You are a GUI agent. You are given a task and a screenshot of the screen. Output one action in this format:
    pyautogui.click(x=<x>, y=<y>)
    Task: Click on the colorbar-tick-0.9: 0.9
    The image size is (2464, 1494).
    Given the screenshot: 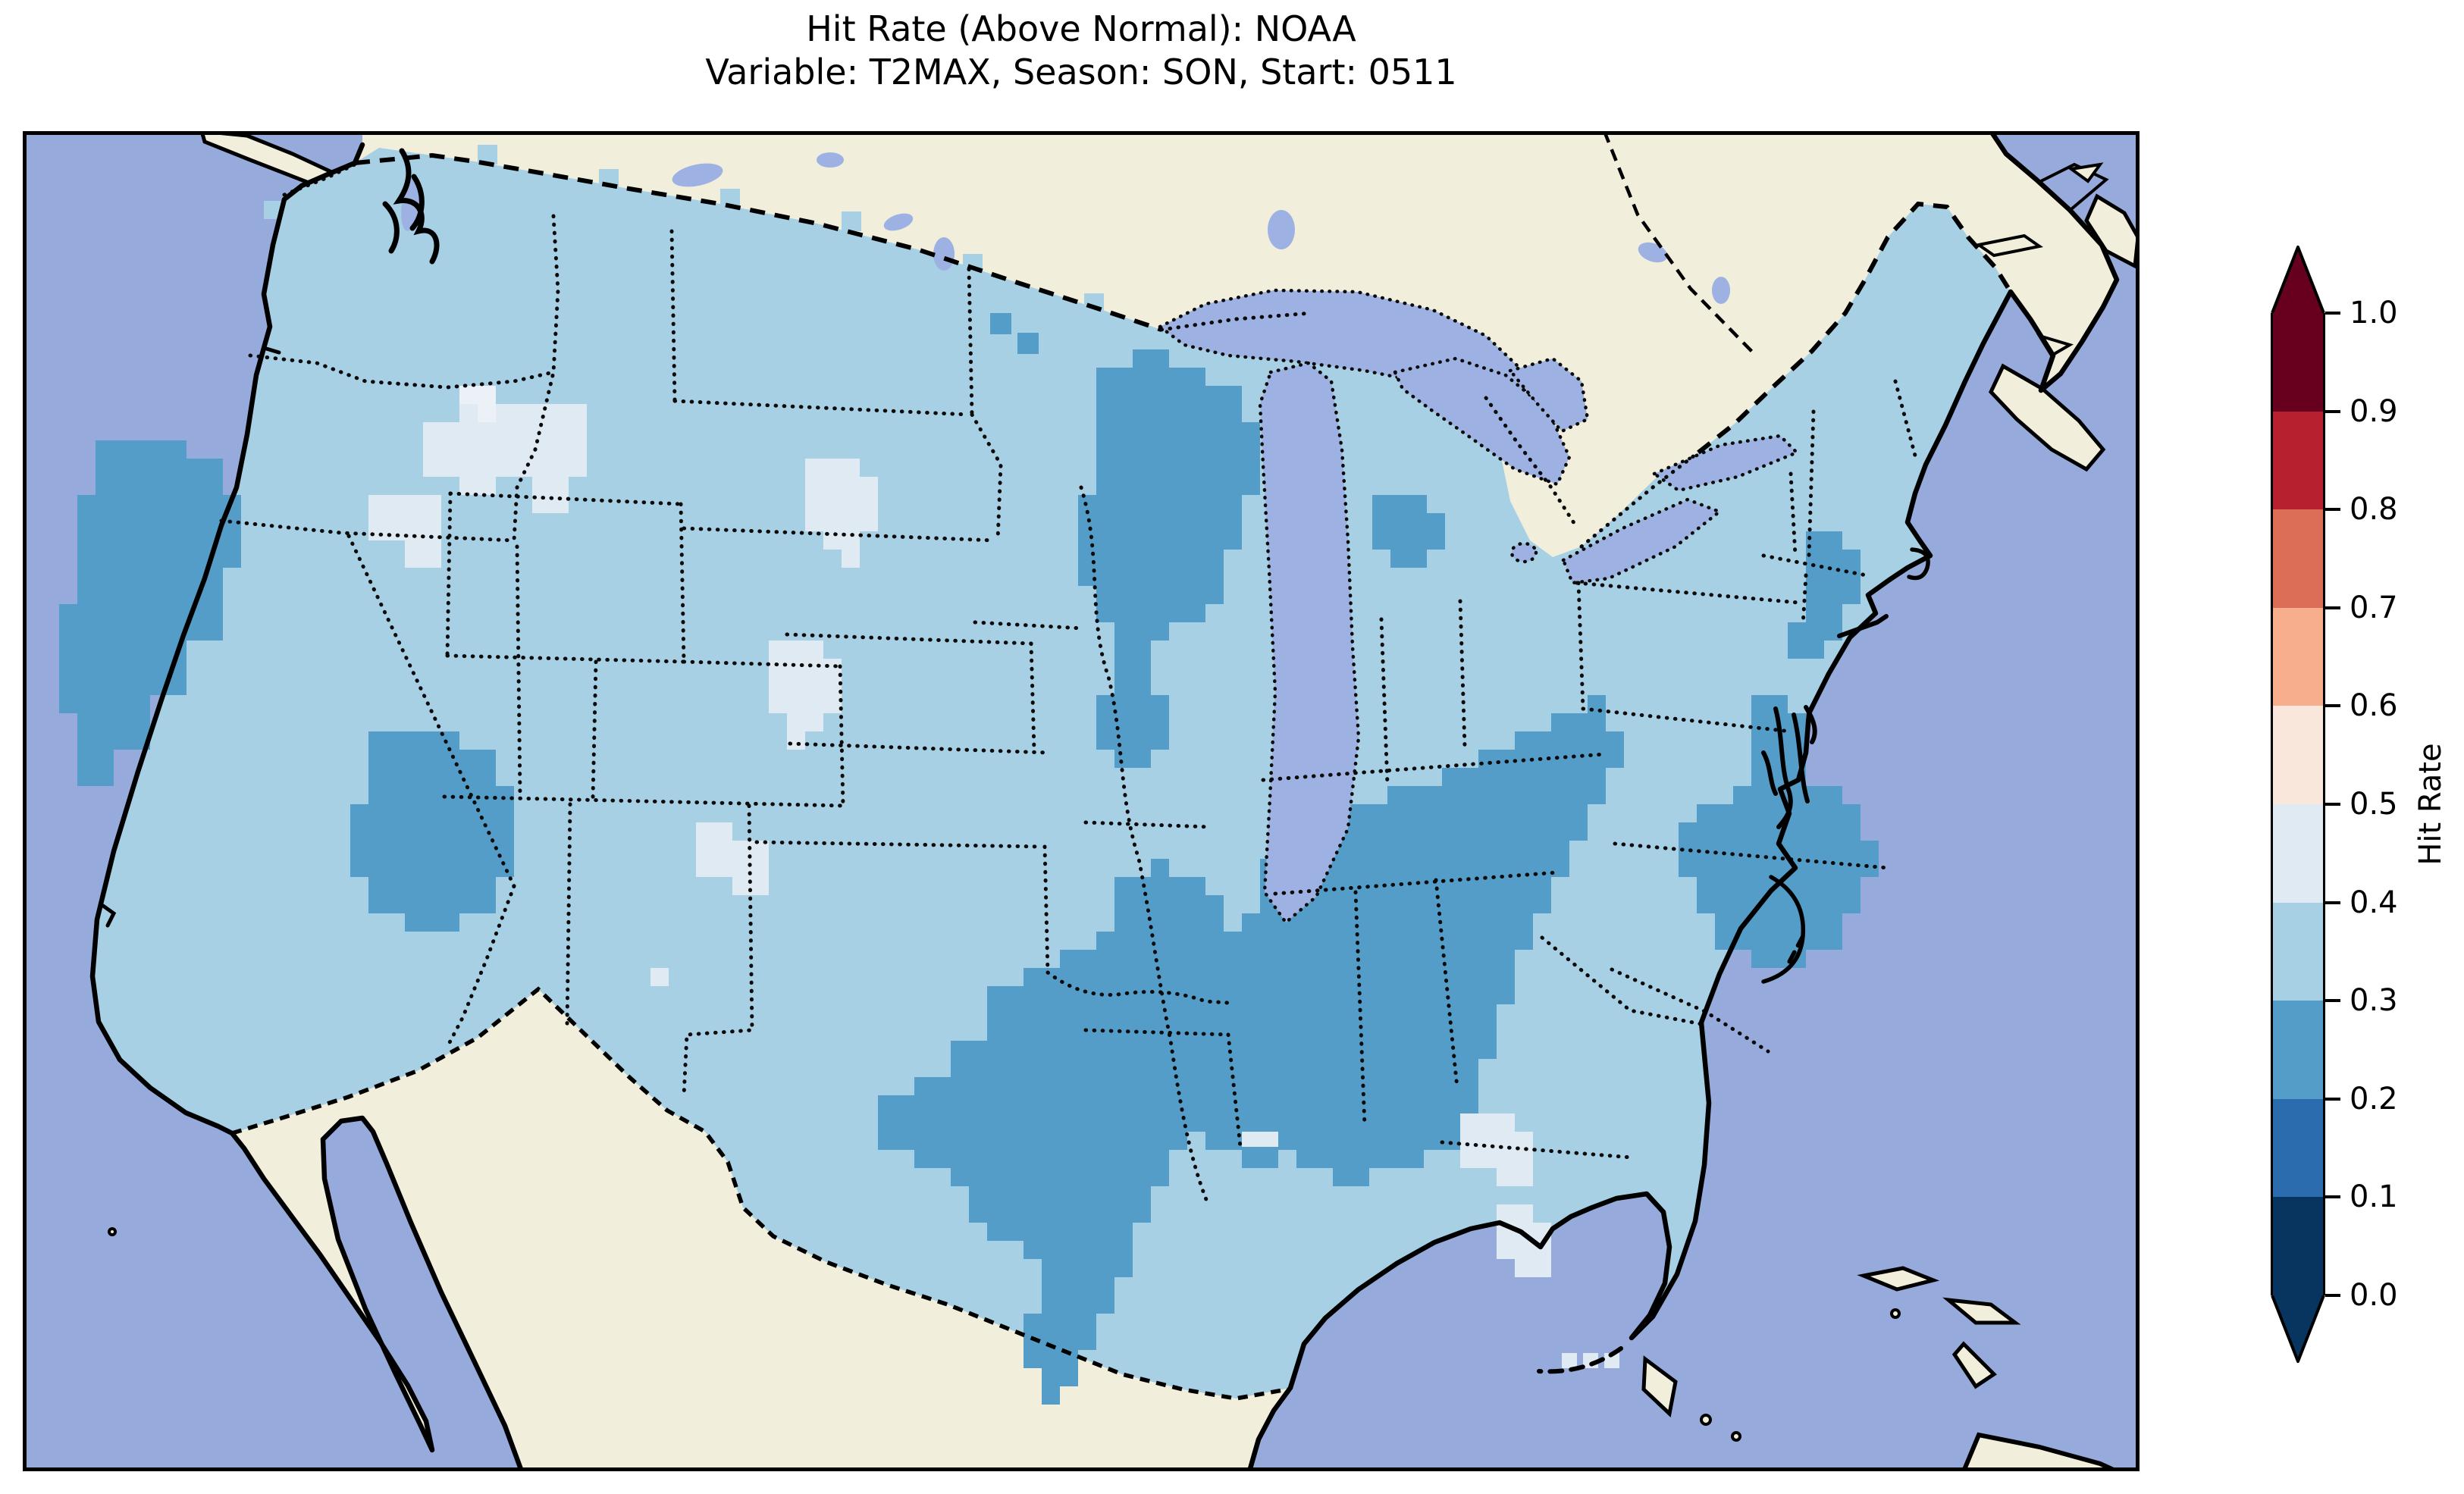 What is the action you would take?
    pyautogui.click(x=2361, y=411)
    